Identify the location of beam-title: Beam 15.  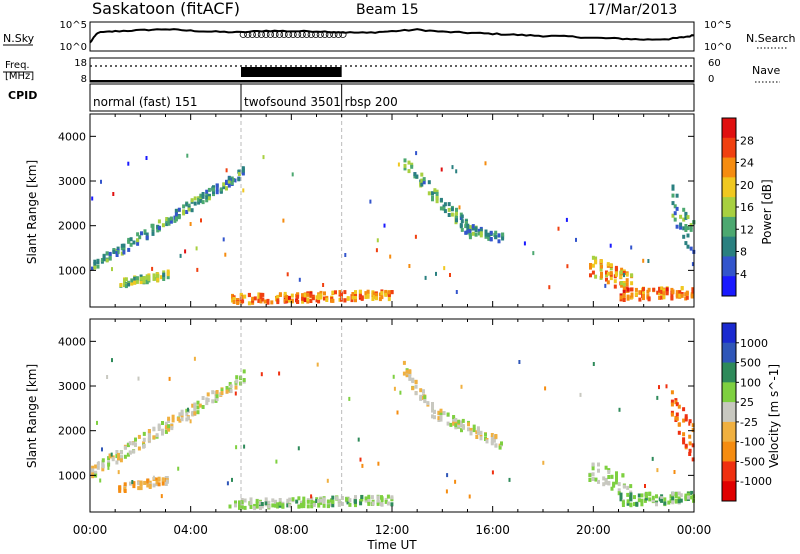
(387, 10).